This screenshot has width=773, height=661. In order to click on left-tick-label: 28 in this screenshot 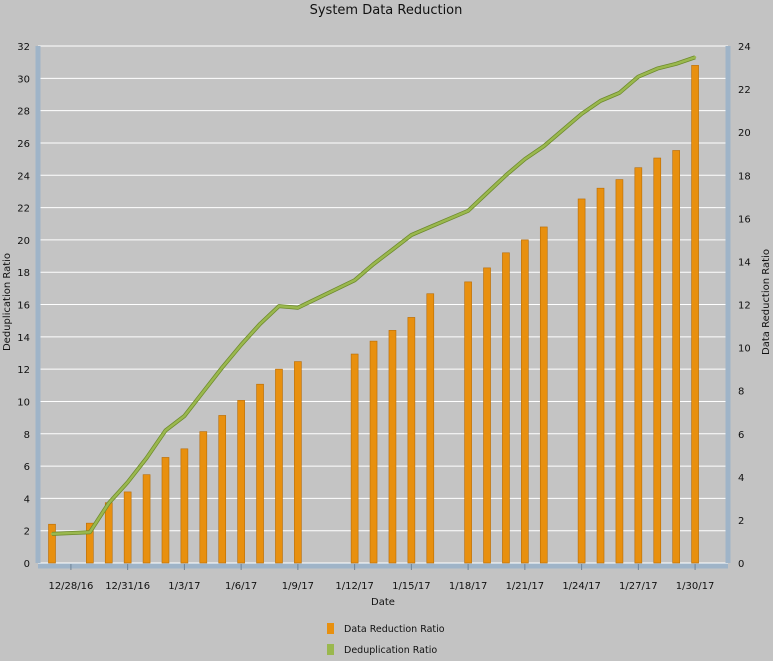, I will do `click(23, 112)`.